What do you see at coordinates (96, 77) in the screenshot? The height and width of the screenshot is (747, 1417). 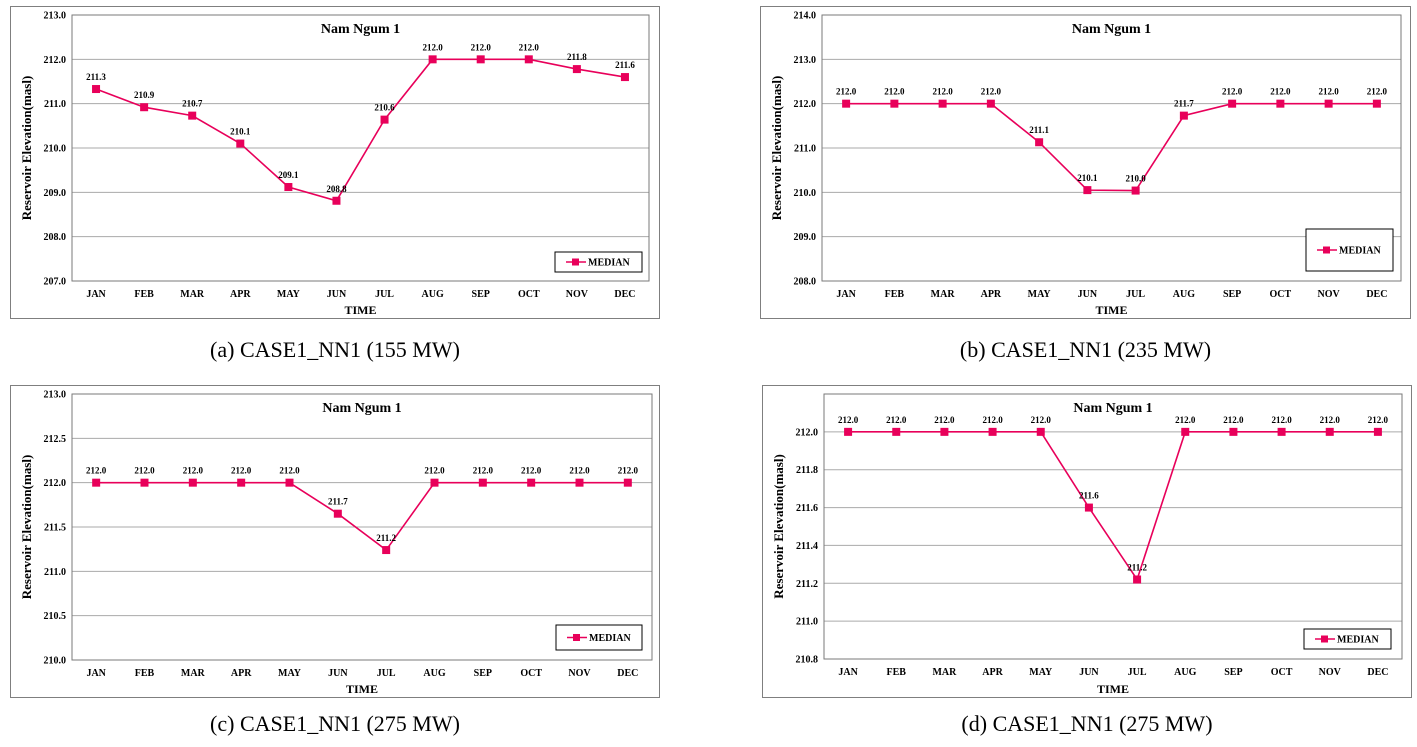 I see `data-label: 211.3` at bounding box center [96, 77].